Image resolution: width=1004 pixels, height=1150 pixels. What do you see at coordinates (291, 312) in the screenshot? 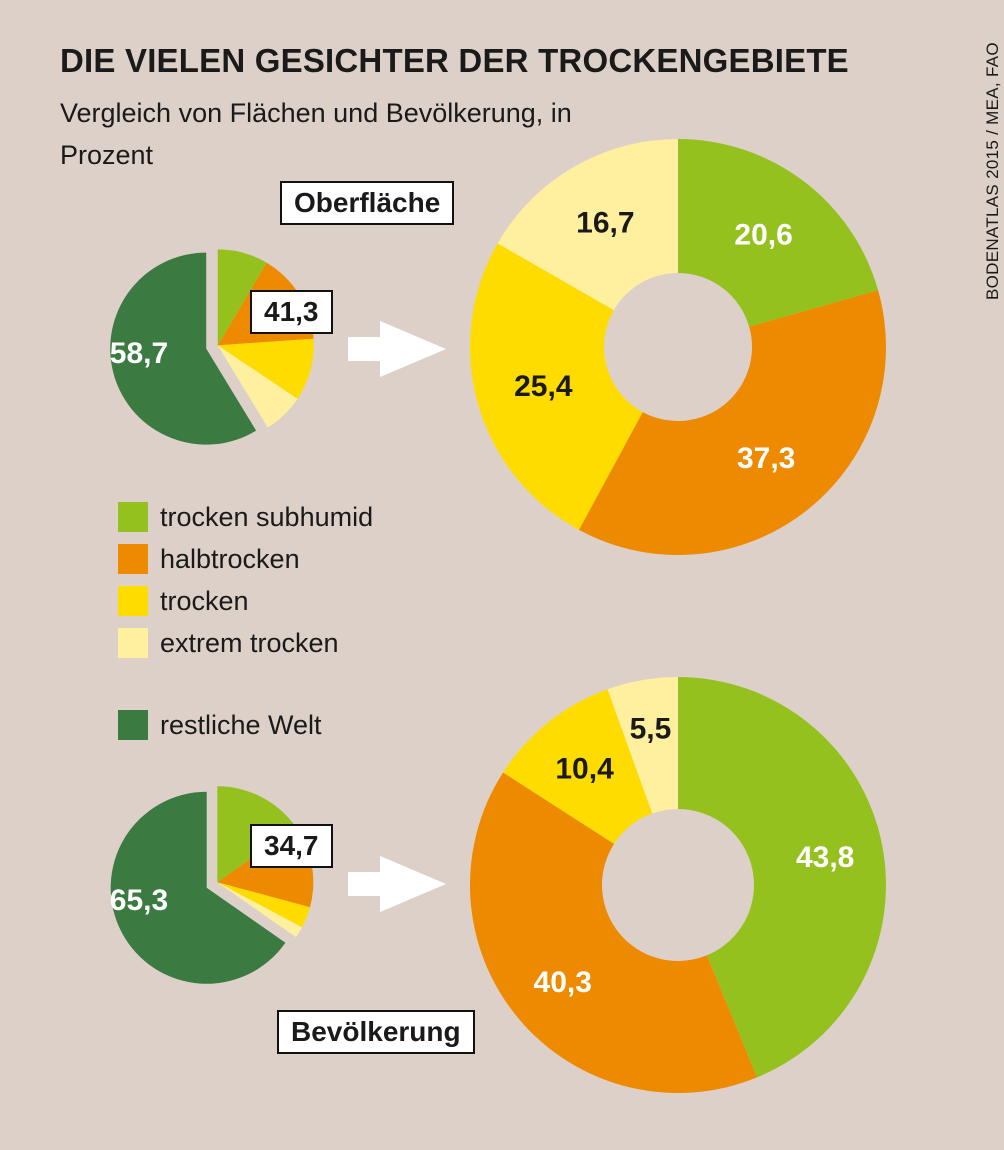
I see `surface-dry-total-label: 41,3` at bounding box center [291, 312].